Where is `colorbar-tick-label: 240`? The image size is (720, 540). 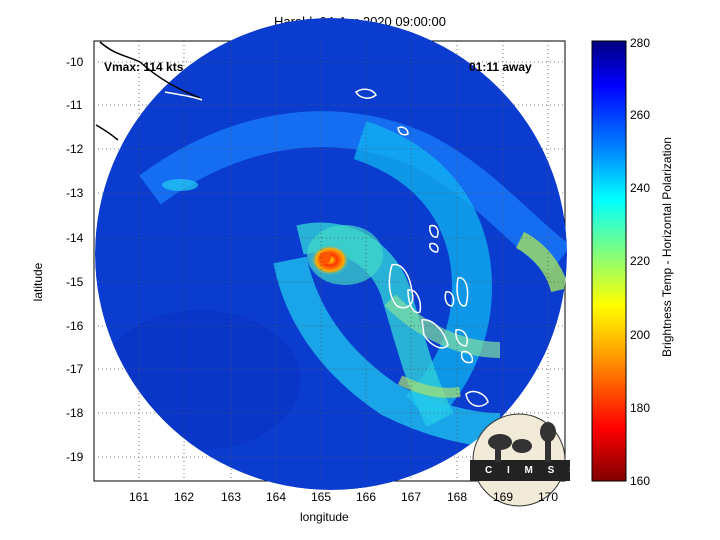
colorbar-tick-label: 240 is located at coordinates (640, 188).